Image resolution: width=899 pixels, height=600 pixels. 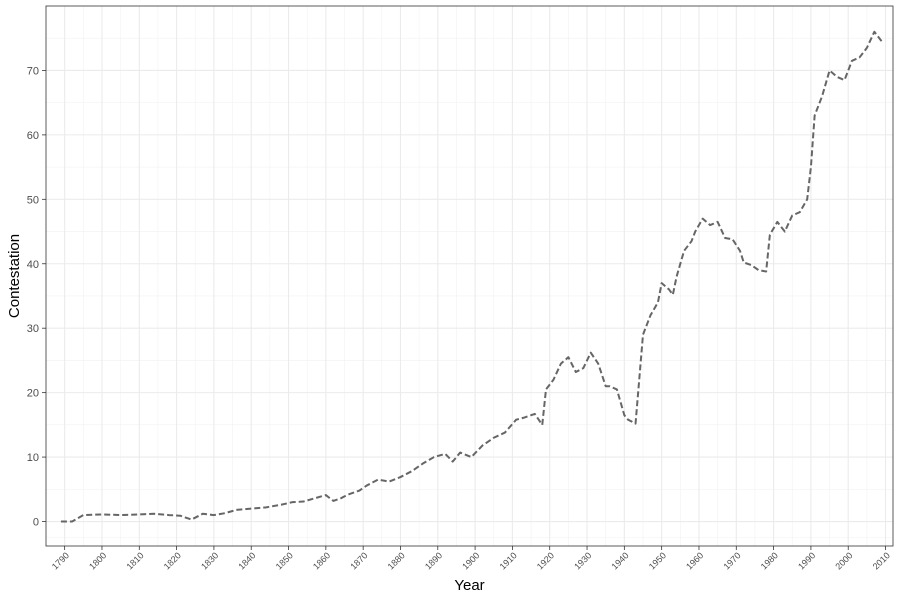 What do you see at coordinates (806, 560) in the screenshot?
I see `x-tick-label: 1990` at bounding box center [806, 560].